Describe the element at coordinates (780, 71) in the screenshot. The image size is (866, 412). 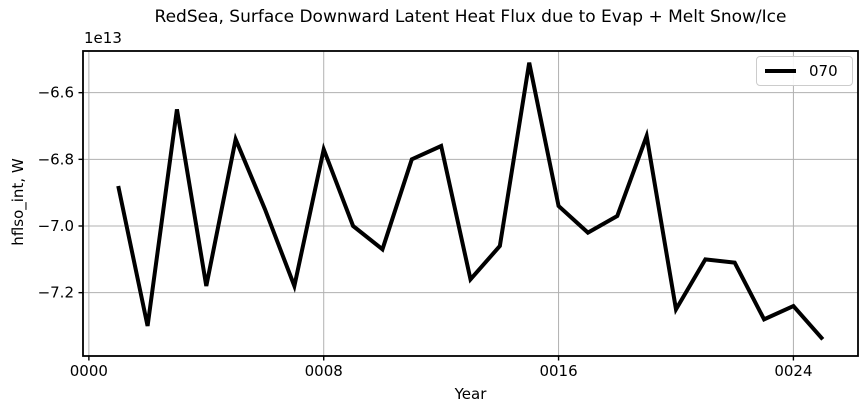
I see `legend-line-sample` at that location.